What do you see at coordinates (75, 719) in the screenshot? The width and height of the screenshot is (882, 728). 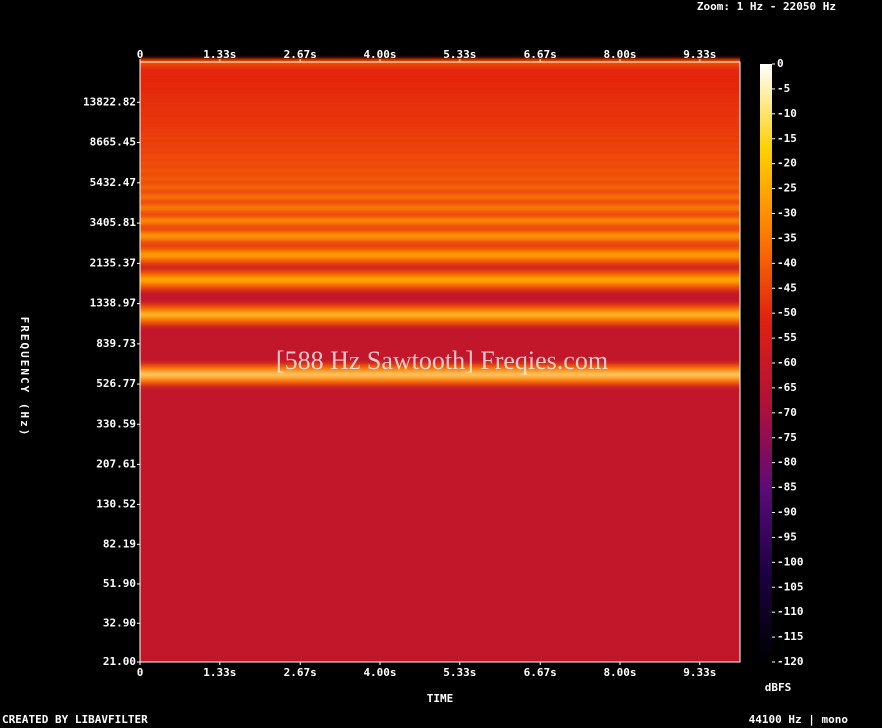 I see `footer-credit: CREATED BY LIBAVFILTER` at bounding box center [75, 719].